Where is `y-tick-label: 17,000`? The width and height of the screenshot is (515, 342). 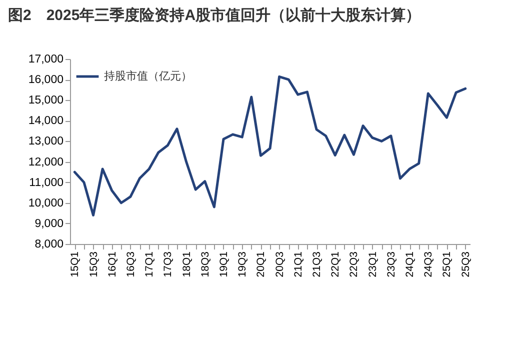
y-tick-label: 17,000 is located at coordinates (46, 60).